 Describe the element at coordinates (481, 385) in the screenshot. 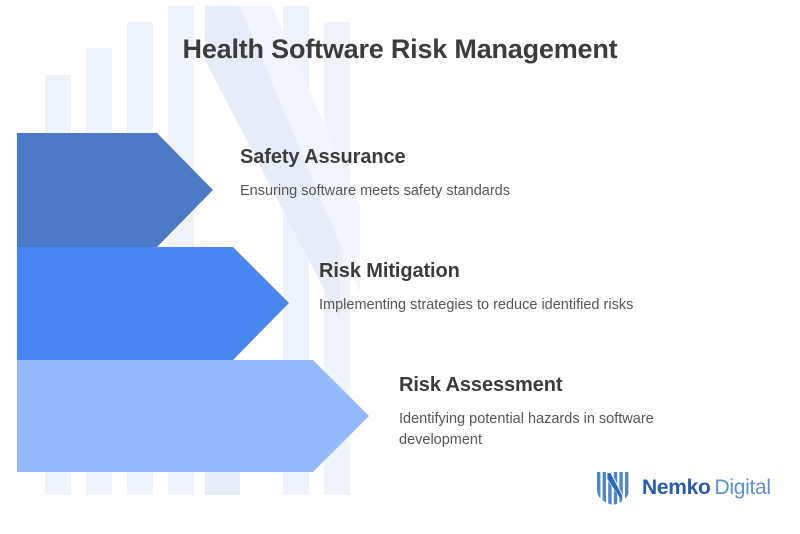

I see `step-heading-3: Risk Assessment` at that location.